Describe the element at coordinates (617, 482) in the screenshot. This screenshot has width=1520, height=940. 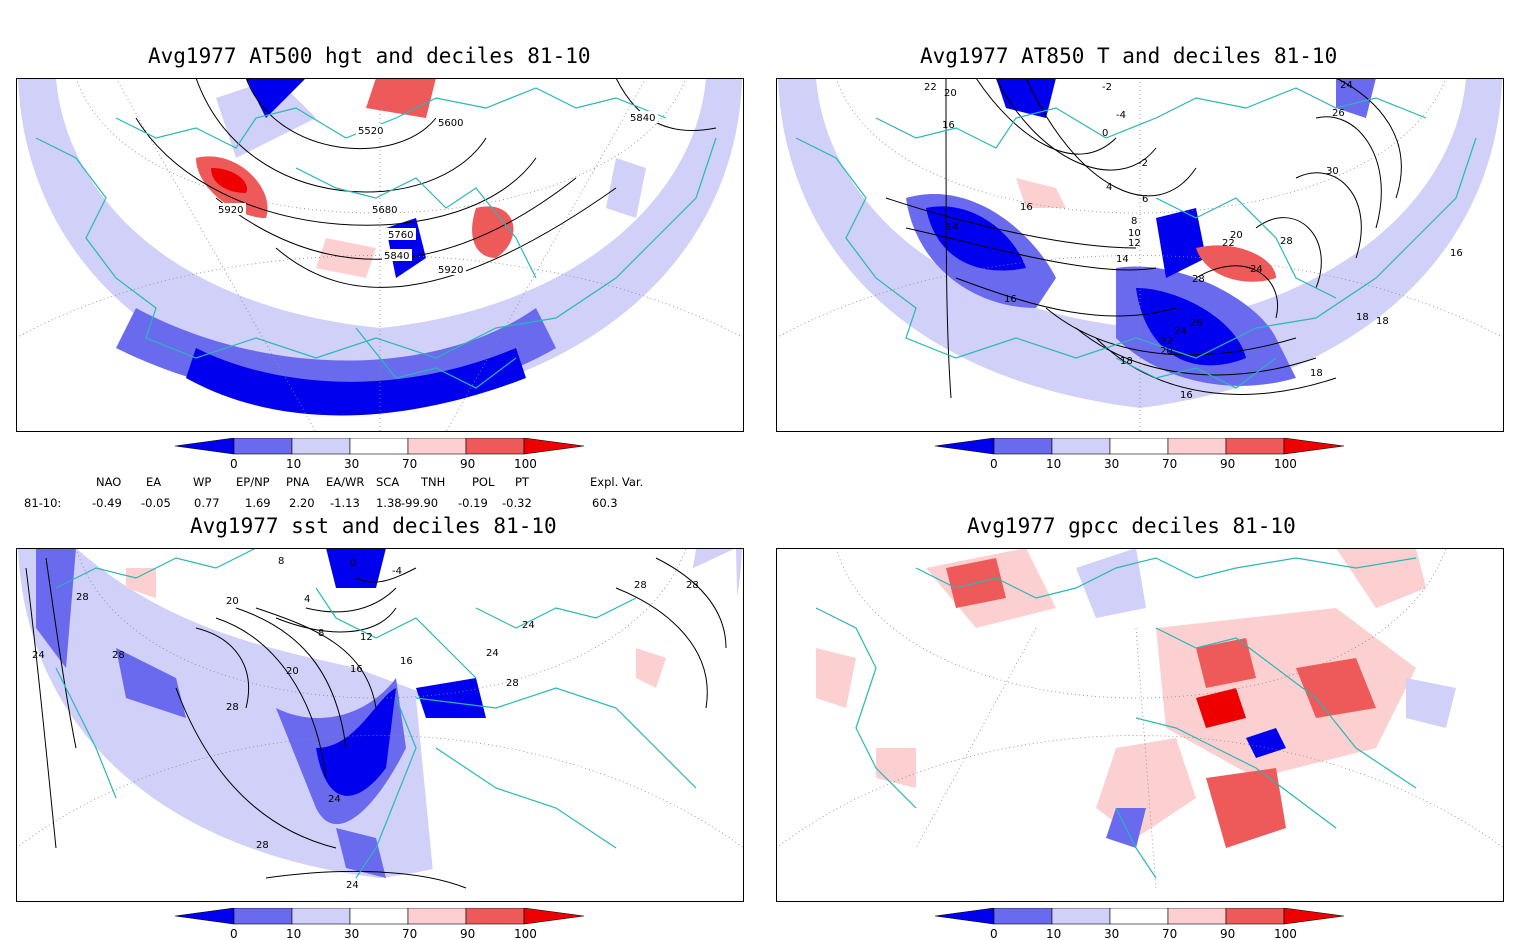
I see `tc-header-explvar: Expl. Var.` at that location.